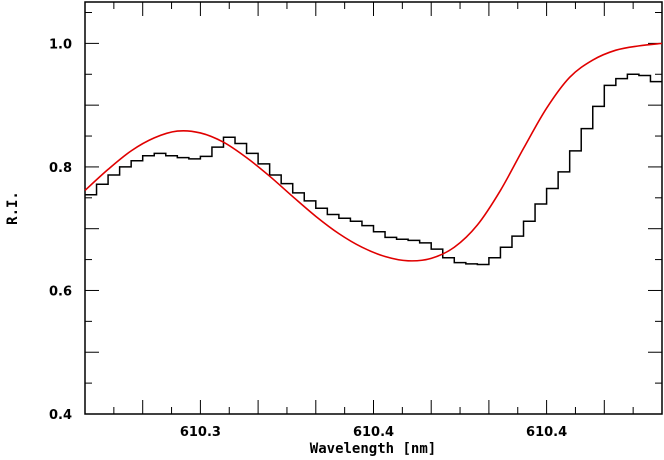  I want to click on y-axis-title: R.I., so click(13, 208).